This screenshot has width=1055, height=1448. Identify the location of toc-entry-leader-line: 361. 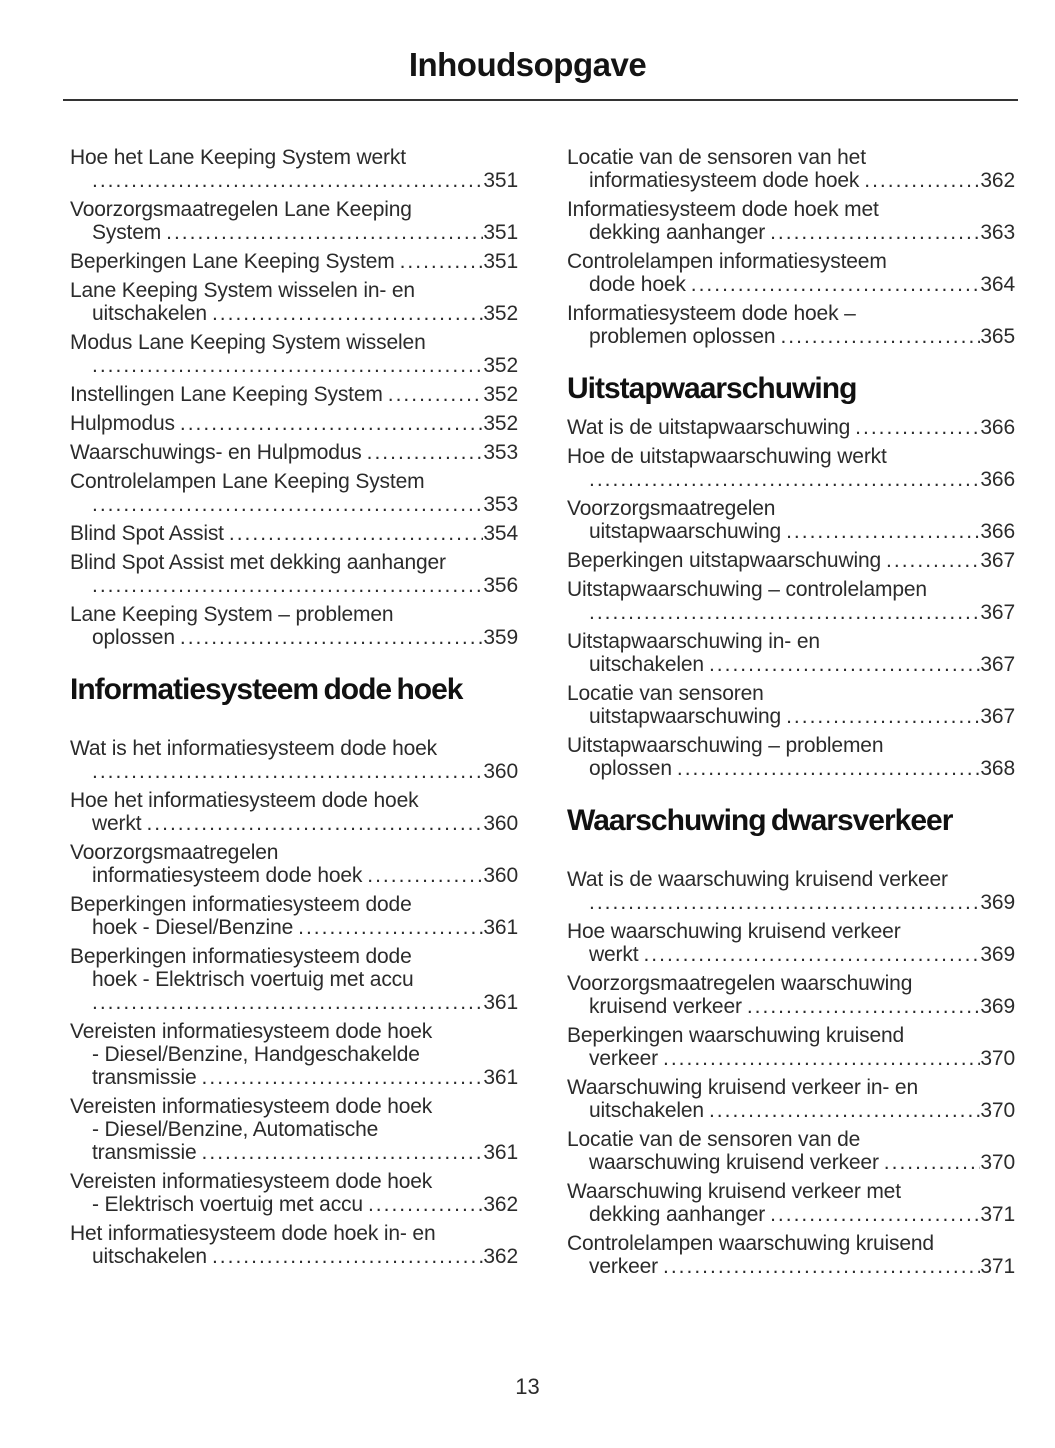
(294, 1002).